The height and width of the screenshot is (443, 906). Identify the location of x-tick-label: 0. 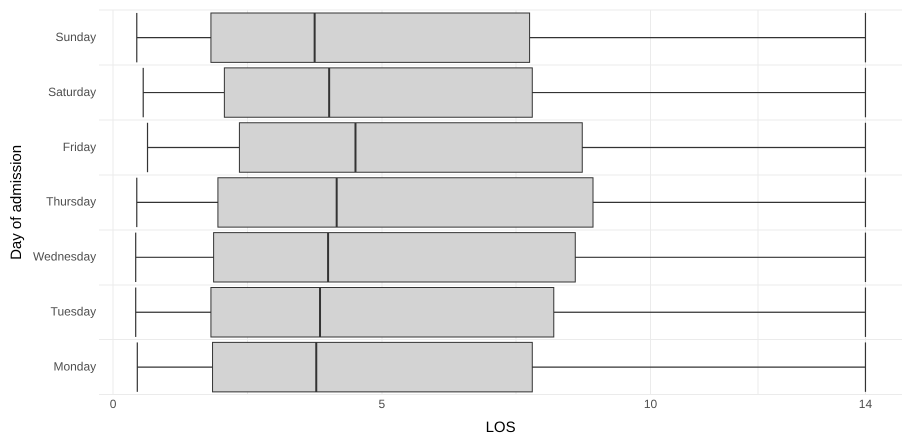
(113, 404).